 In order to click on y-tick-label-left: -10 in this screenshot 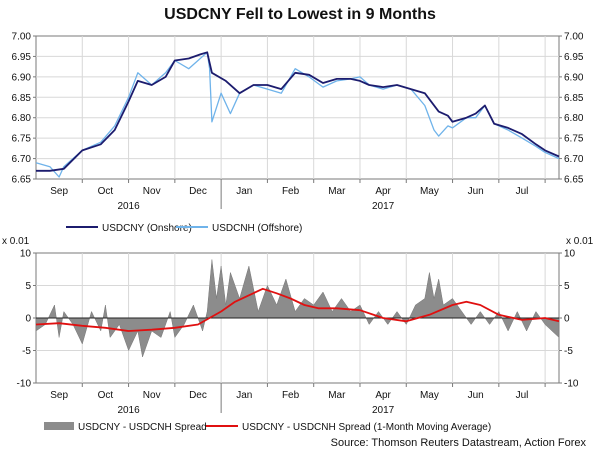, I will do `click(24, 384)`.